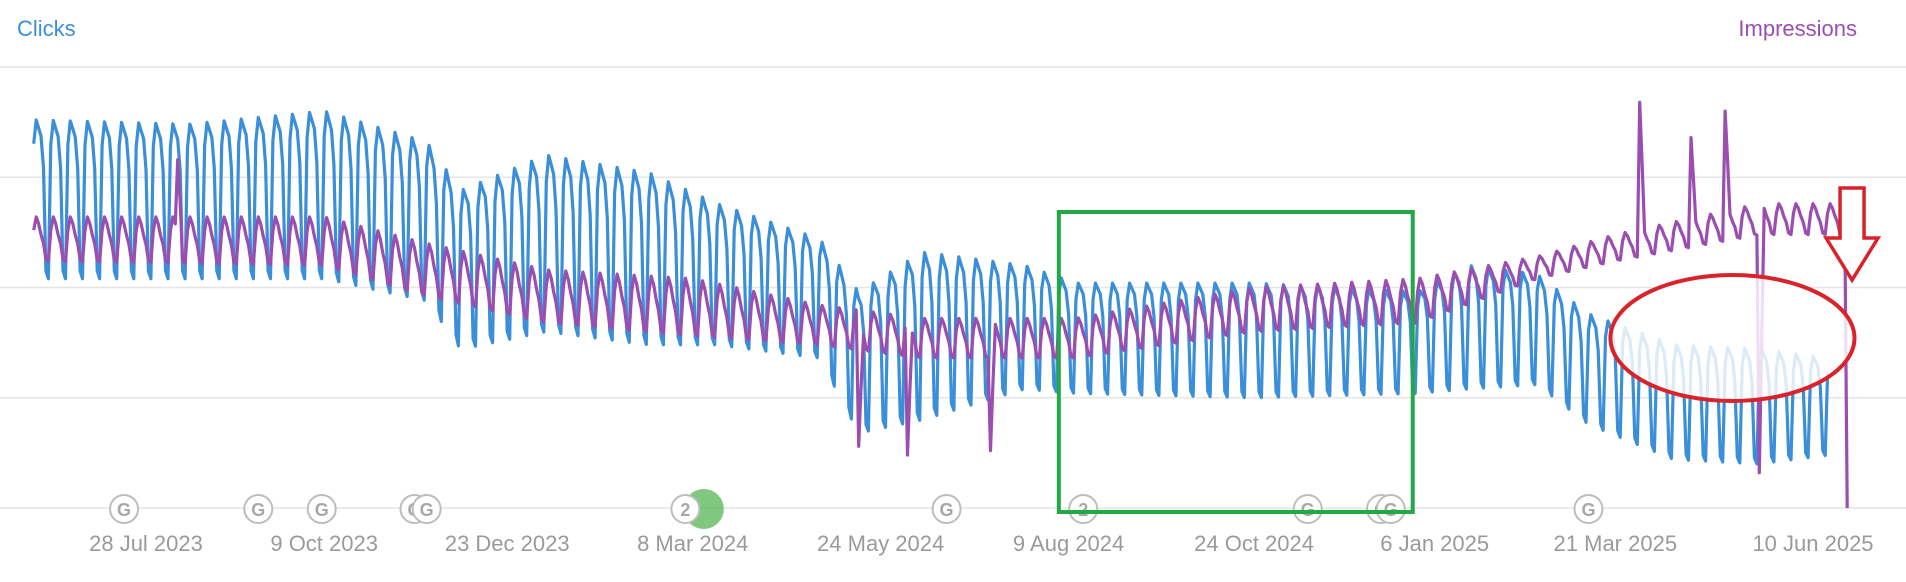  What do you see at coordinates (1235, 362) in the screenshot?
I see `highlight-rectangle` at bounding box center [1235, 362].